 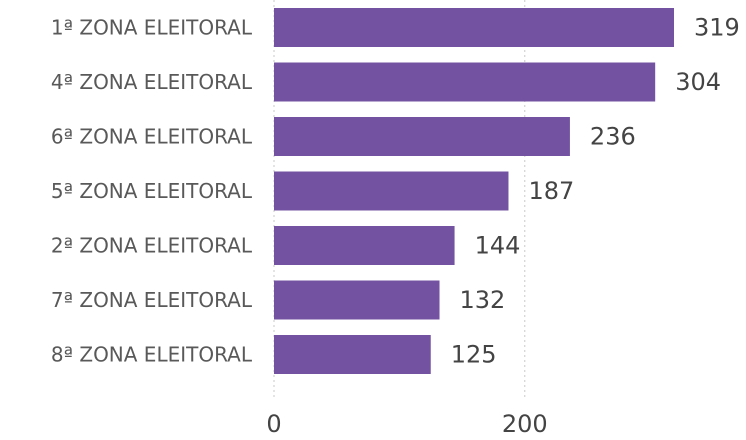 What do you see at coordinates (483, 300) in the screenshot?
I see `value-label: 132` at bounding box center [483, 300].